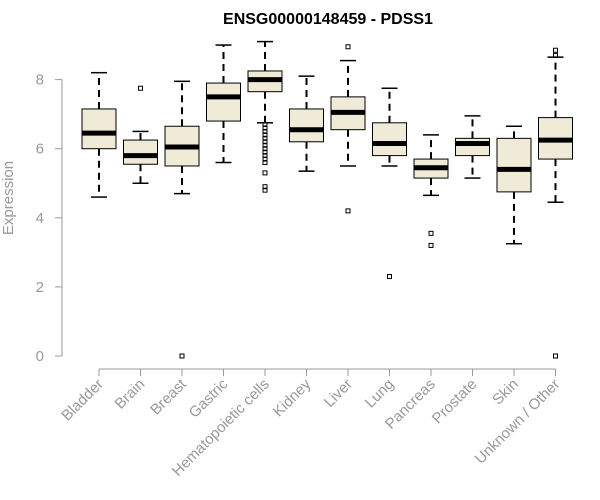 The height and width of the screenshot is (500, 600). What do you see at coordinates (265, 116) in the screenshot?
I see `box-hematopoietic-cells` at bounding box center [265, 116].